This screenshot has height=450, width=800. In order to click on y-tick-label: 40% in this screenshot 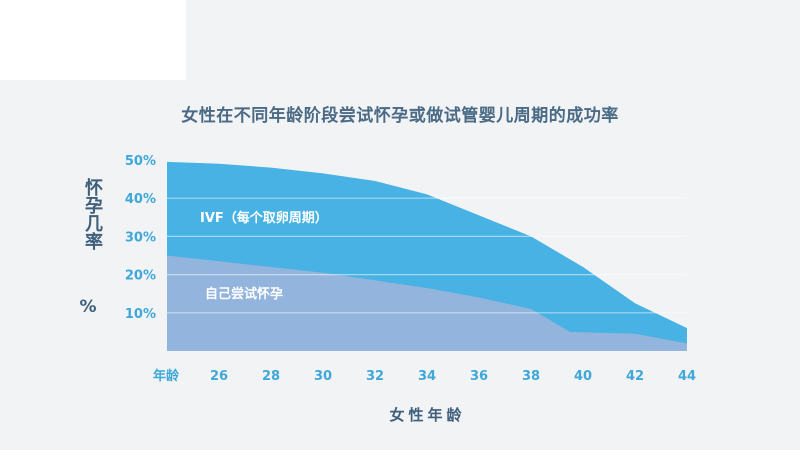, I will do `click(140, 199)`.